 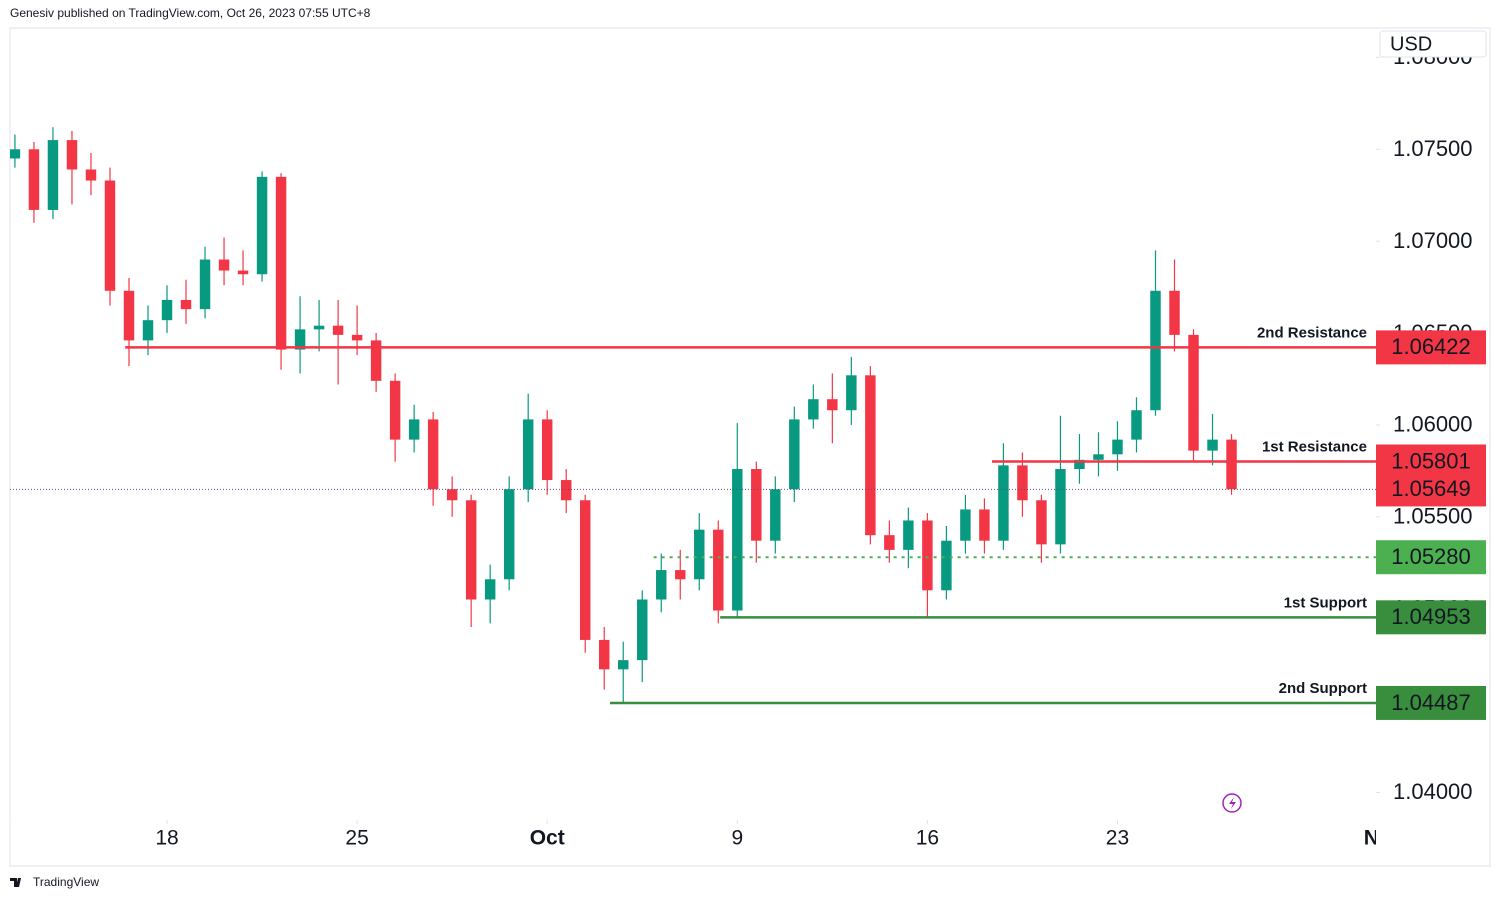 What do you see at coordinates (1433, 44) in the screenshot?
I see `currency-box` at bounding box center [1433, 44].